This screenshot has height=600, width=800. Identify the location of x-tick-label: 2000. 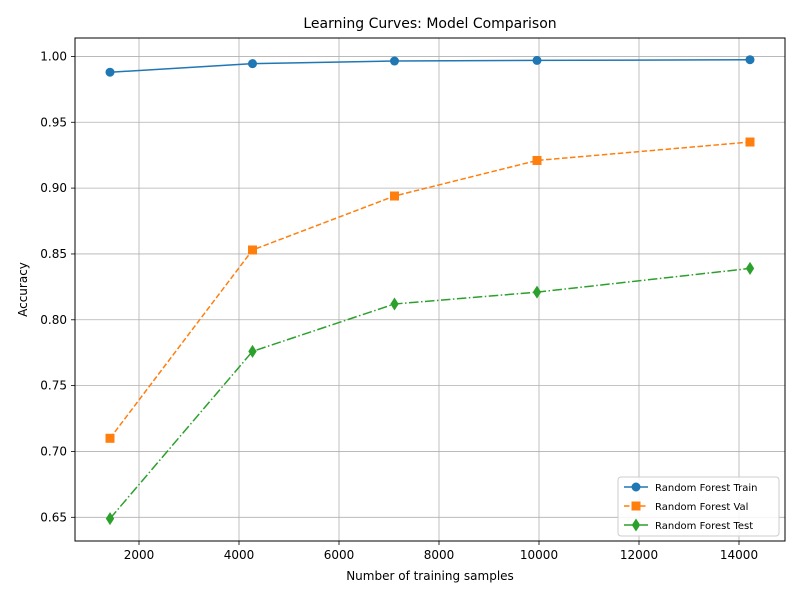
(139, 555).